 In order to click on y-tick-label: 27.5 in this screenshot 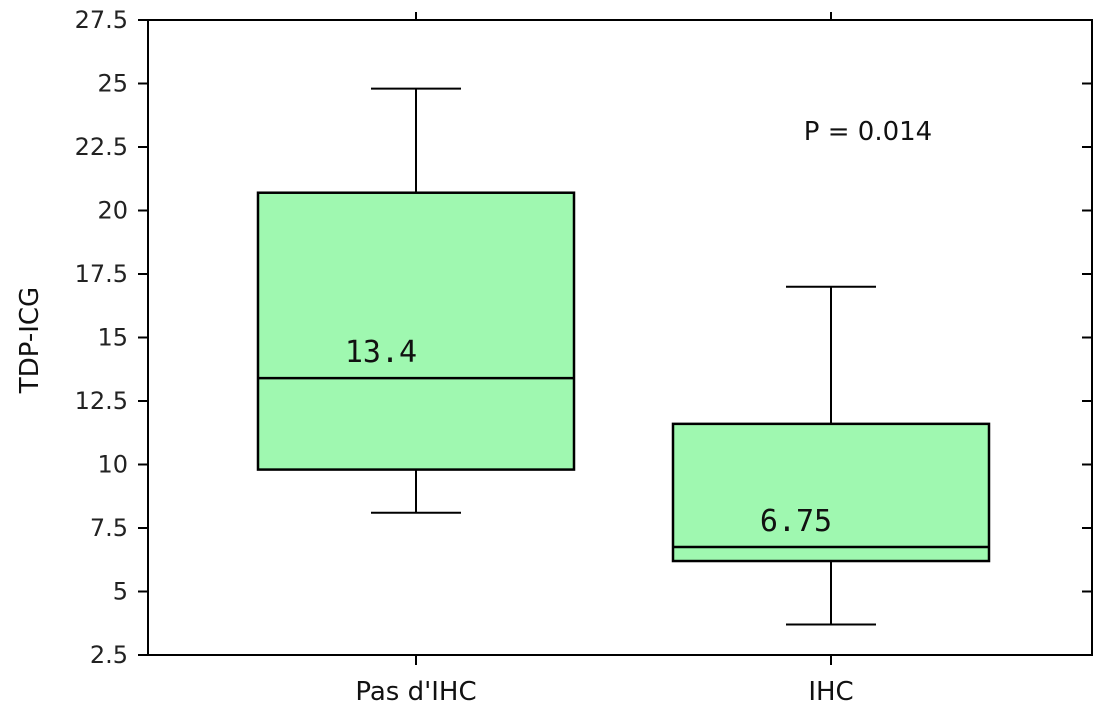, I will do `click(101, 20)`.